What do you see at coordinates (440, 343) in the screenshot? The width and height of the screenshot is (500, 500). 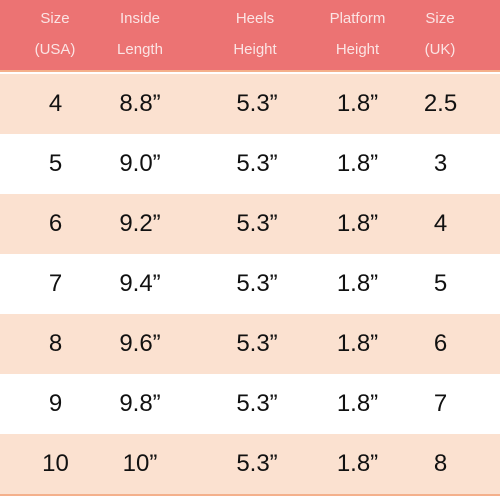 I see `cell-size-uk: 6` at bounding box center [440, 343].